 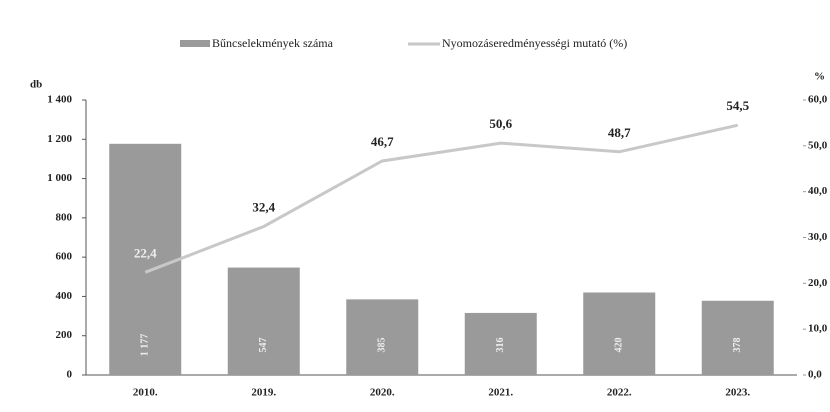 I want to click on bar-value-label: 316, so click(x=500, y=345).